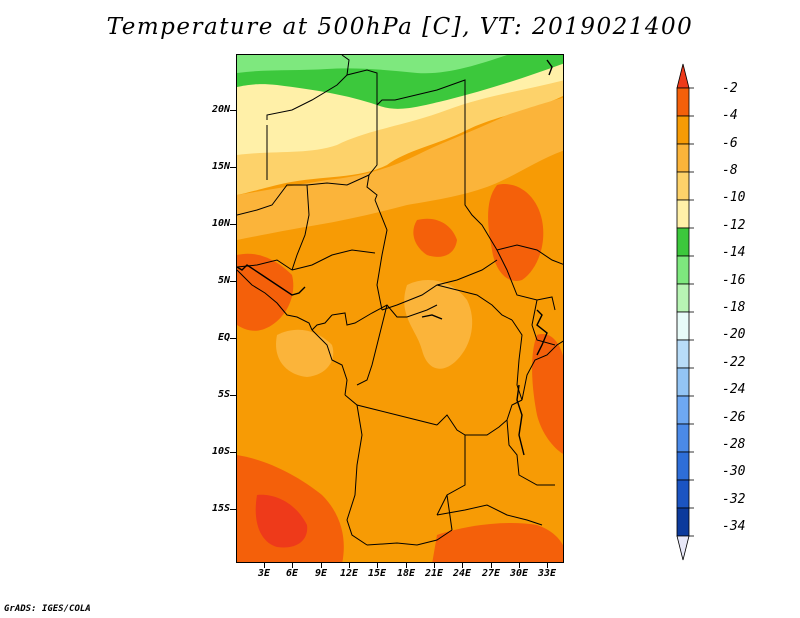  What do you see at coordinates (497, 542) in the screenshot?
I see `field-patch-m4-m2-south` at bounding box center [497, 542].